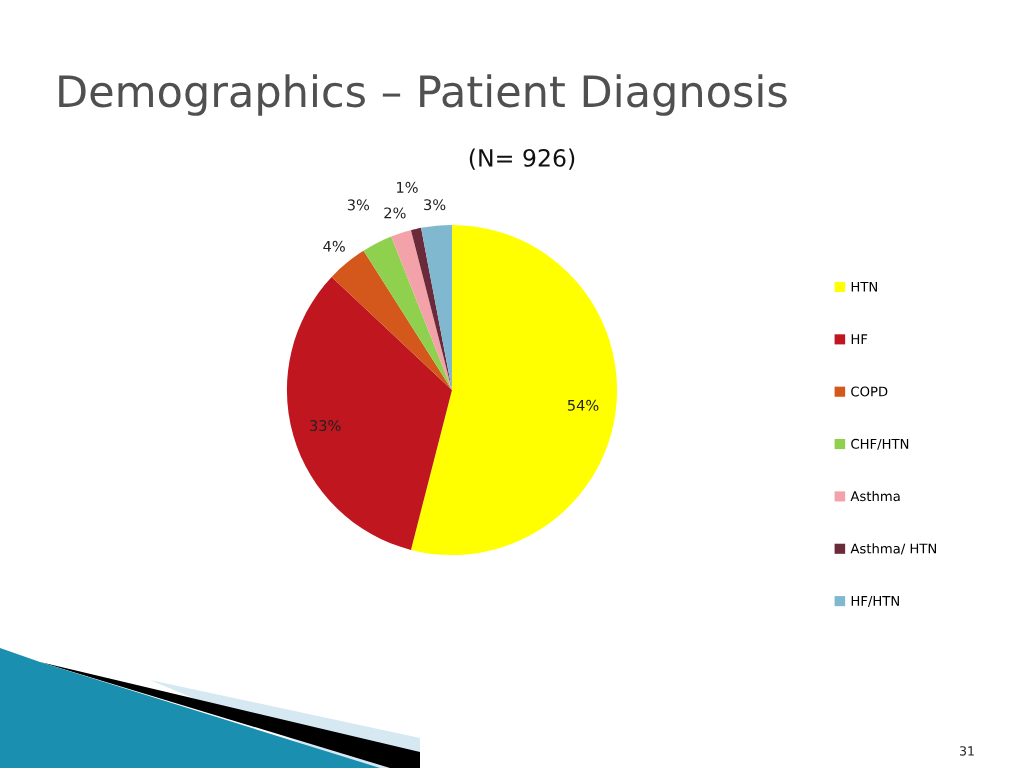  What do you see at coordinates (893, 549) in the screenshot?
I see `legend-label: Asthma/ HTN` at bounding box center [893, 549].